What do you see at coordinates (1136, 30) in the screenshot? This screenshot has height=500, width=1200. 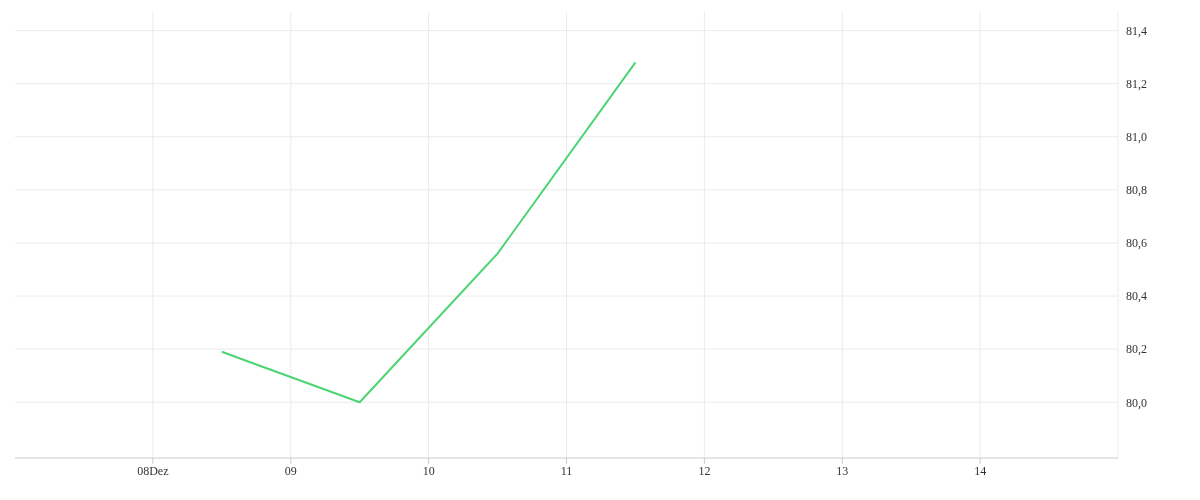 I see `y-tick-label: 81,4` at bounding box center [1136, 30].